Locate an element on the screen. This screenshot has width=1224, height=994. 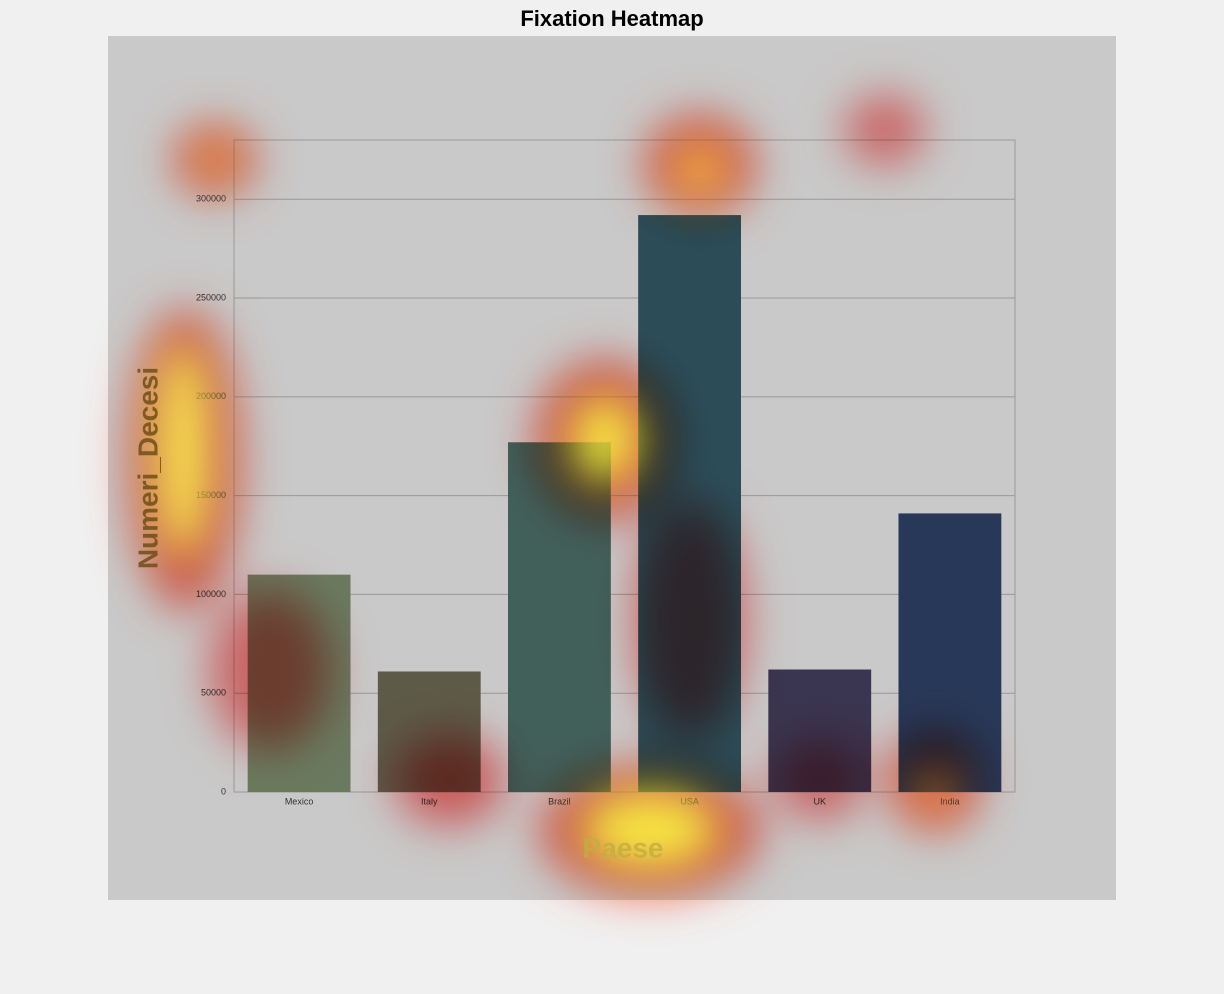
page-title: Fixation Heatmap is located at coordinates (611, 18).